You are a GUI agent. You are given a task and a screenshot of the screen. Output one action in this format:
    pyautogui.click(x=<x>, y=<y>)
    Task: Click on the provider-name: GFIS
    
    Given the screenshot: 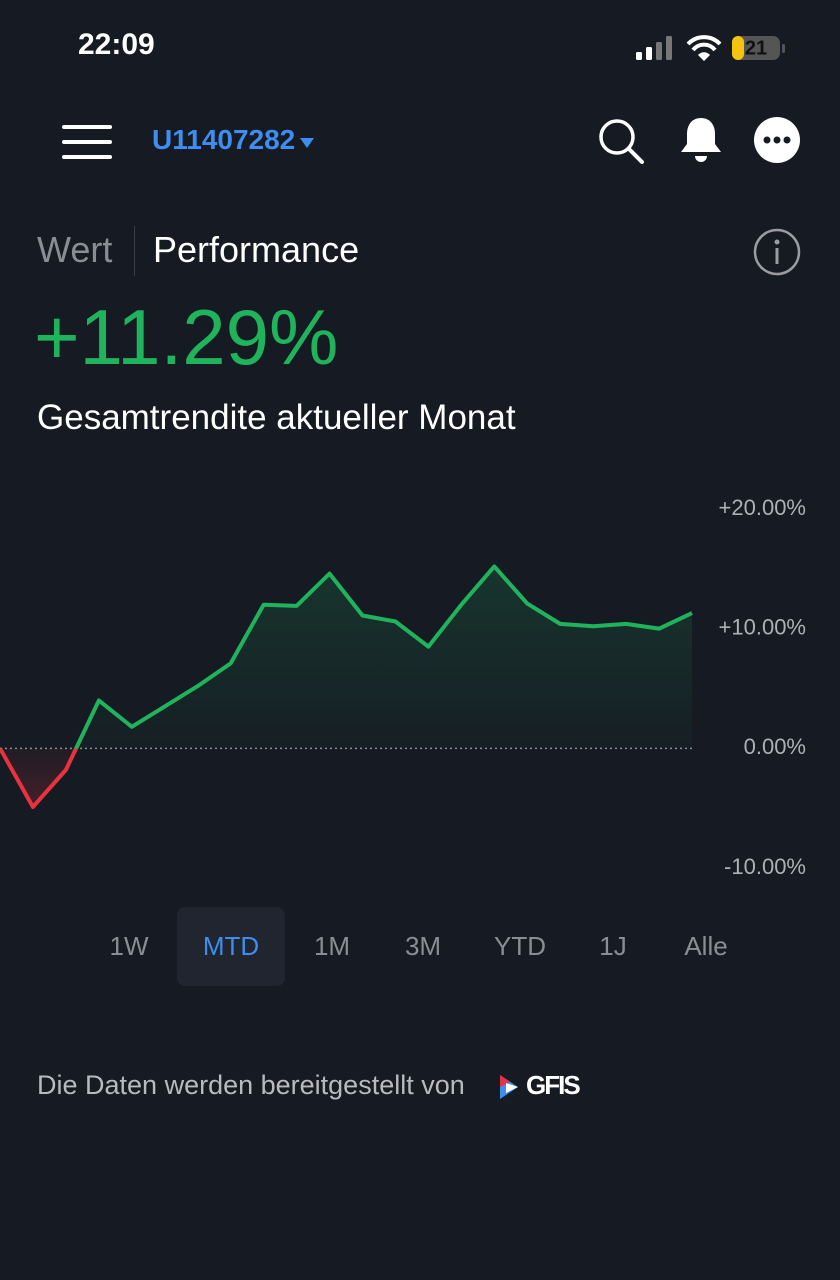 What is the action you would take?
    pyautogui.click(x=553, y=1085)
    